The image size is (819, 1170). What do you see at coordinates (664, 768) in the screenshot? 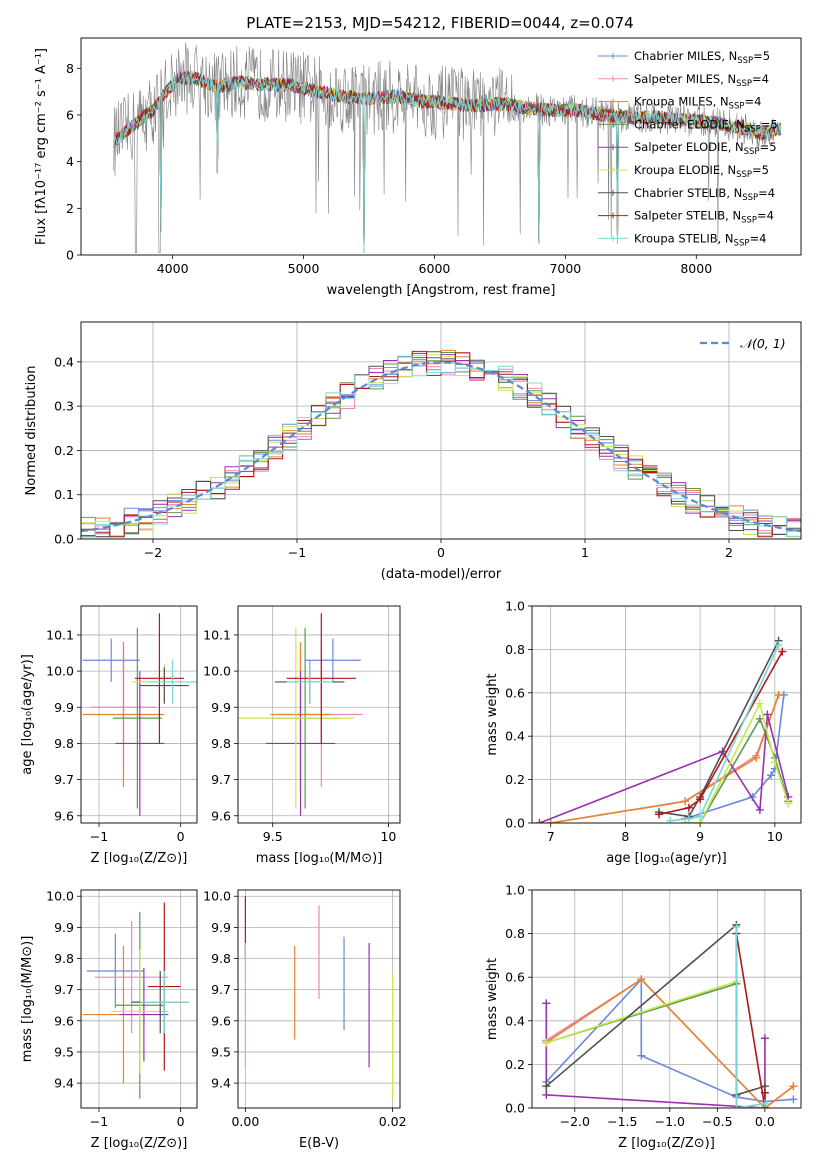
I see `series-line-salpeter_elodie` at bounding box center [664, 768].